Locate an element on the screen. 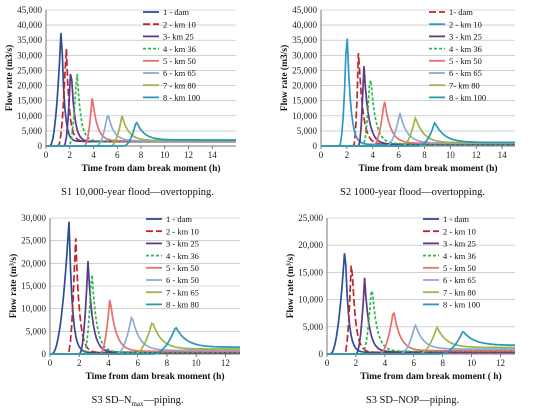  legend-label: 6 - km 50 is located at coordinates (182, 280).